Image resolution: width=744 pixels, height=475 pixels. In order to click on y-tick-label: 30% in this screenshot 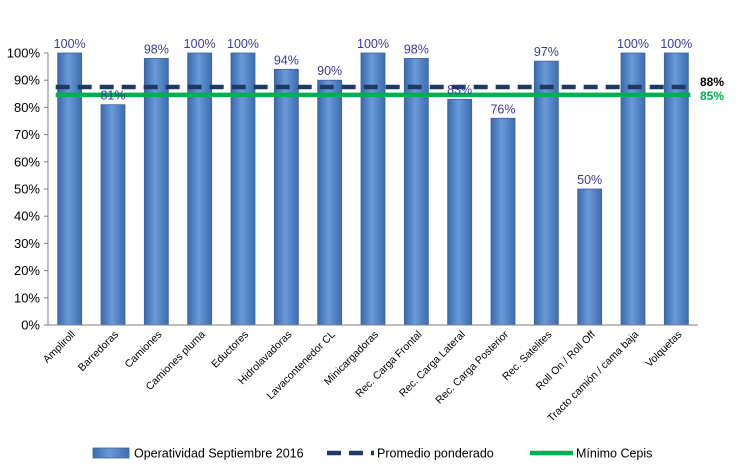, I will do `click(27, 243)`.